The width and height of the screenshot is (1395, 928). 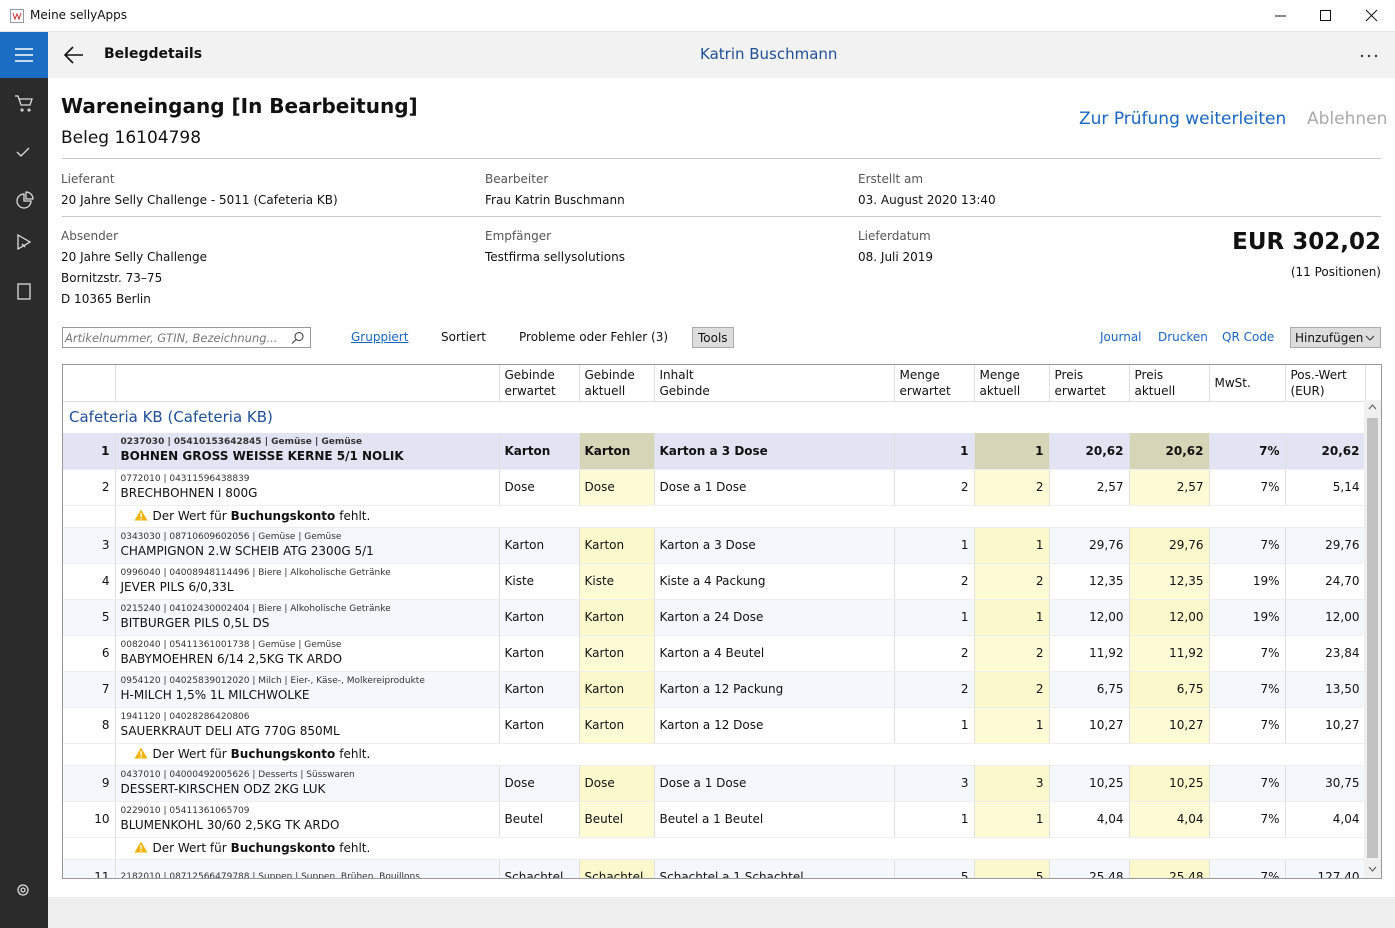 I want to click on item-cell: Karton a 12 Packung, so click(x=774, y=689).